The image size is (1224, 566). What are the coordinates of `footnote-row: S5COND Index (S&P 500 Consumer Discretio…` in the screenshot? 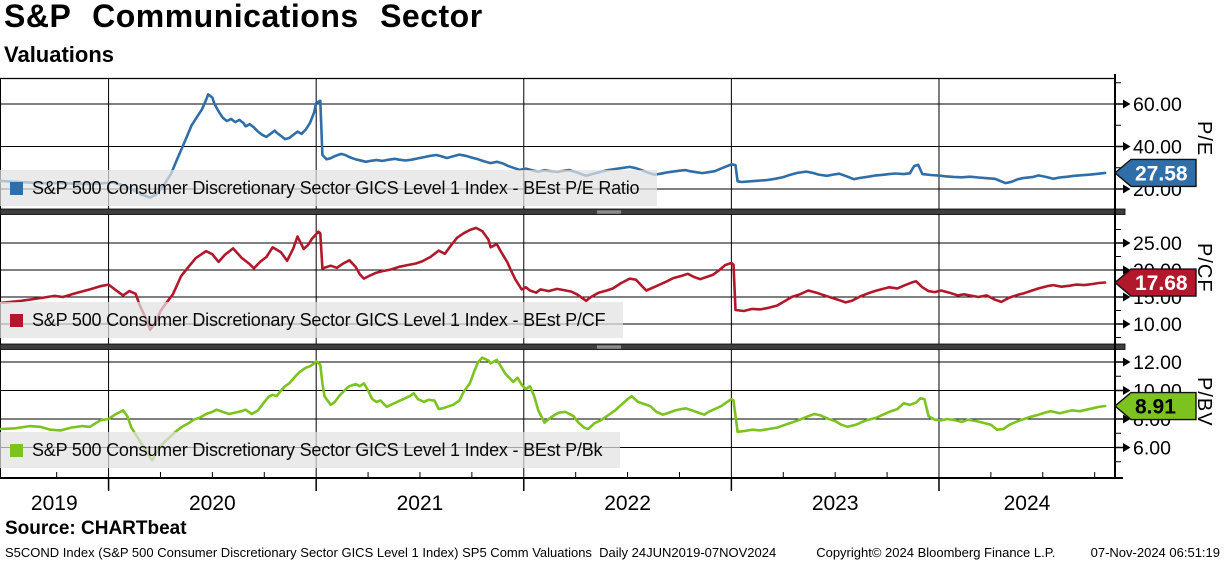 It's located at (612, 552).